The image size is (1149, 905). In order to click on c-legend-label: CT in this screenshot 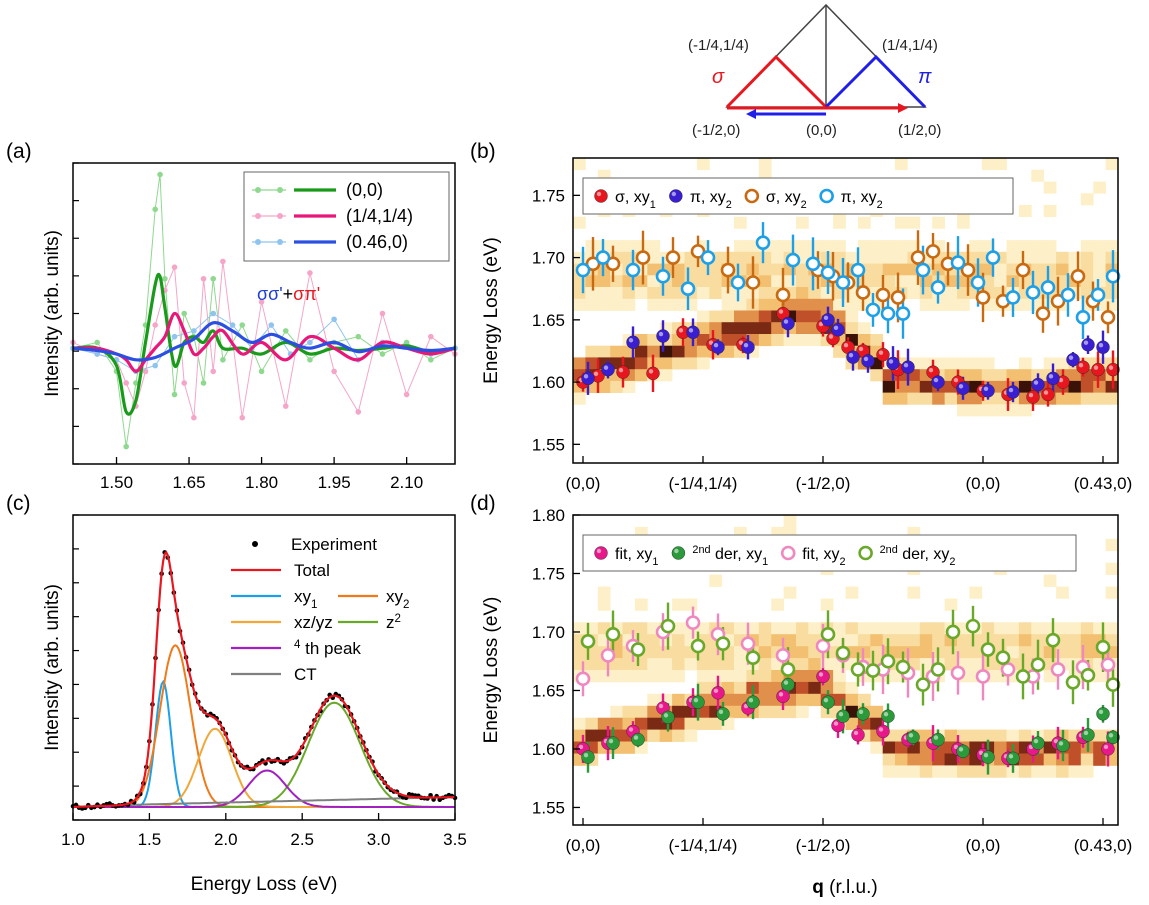, I will do `click(305, 674)`.